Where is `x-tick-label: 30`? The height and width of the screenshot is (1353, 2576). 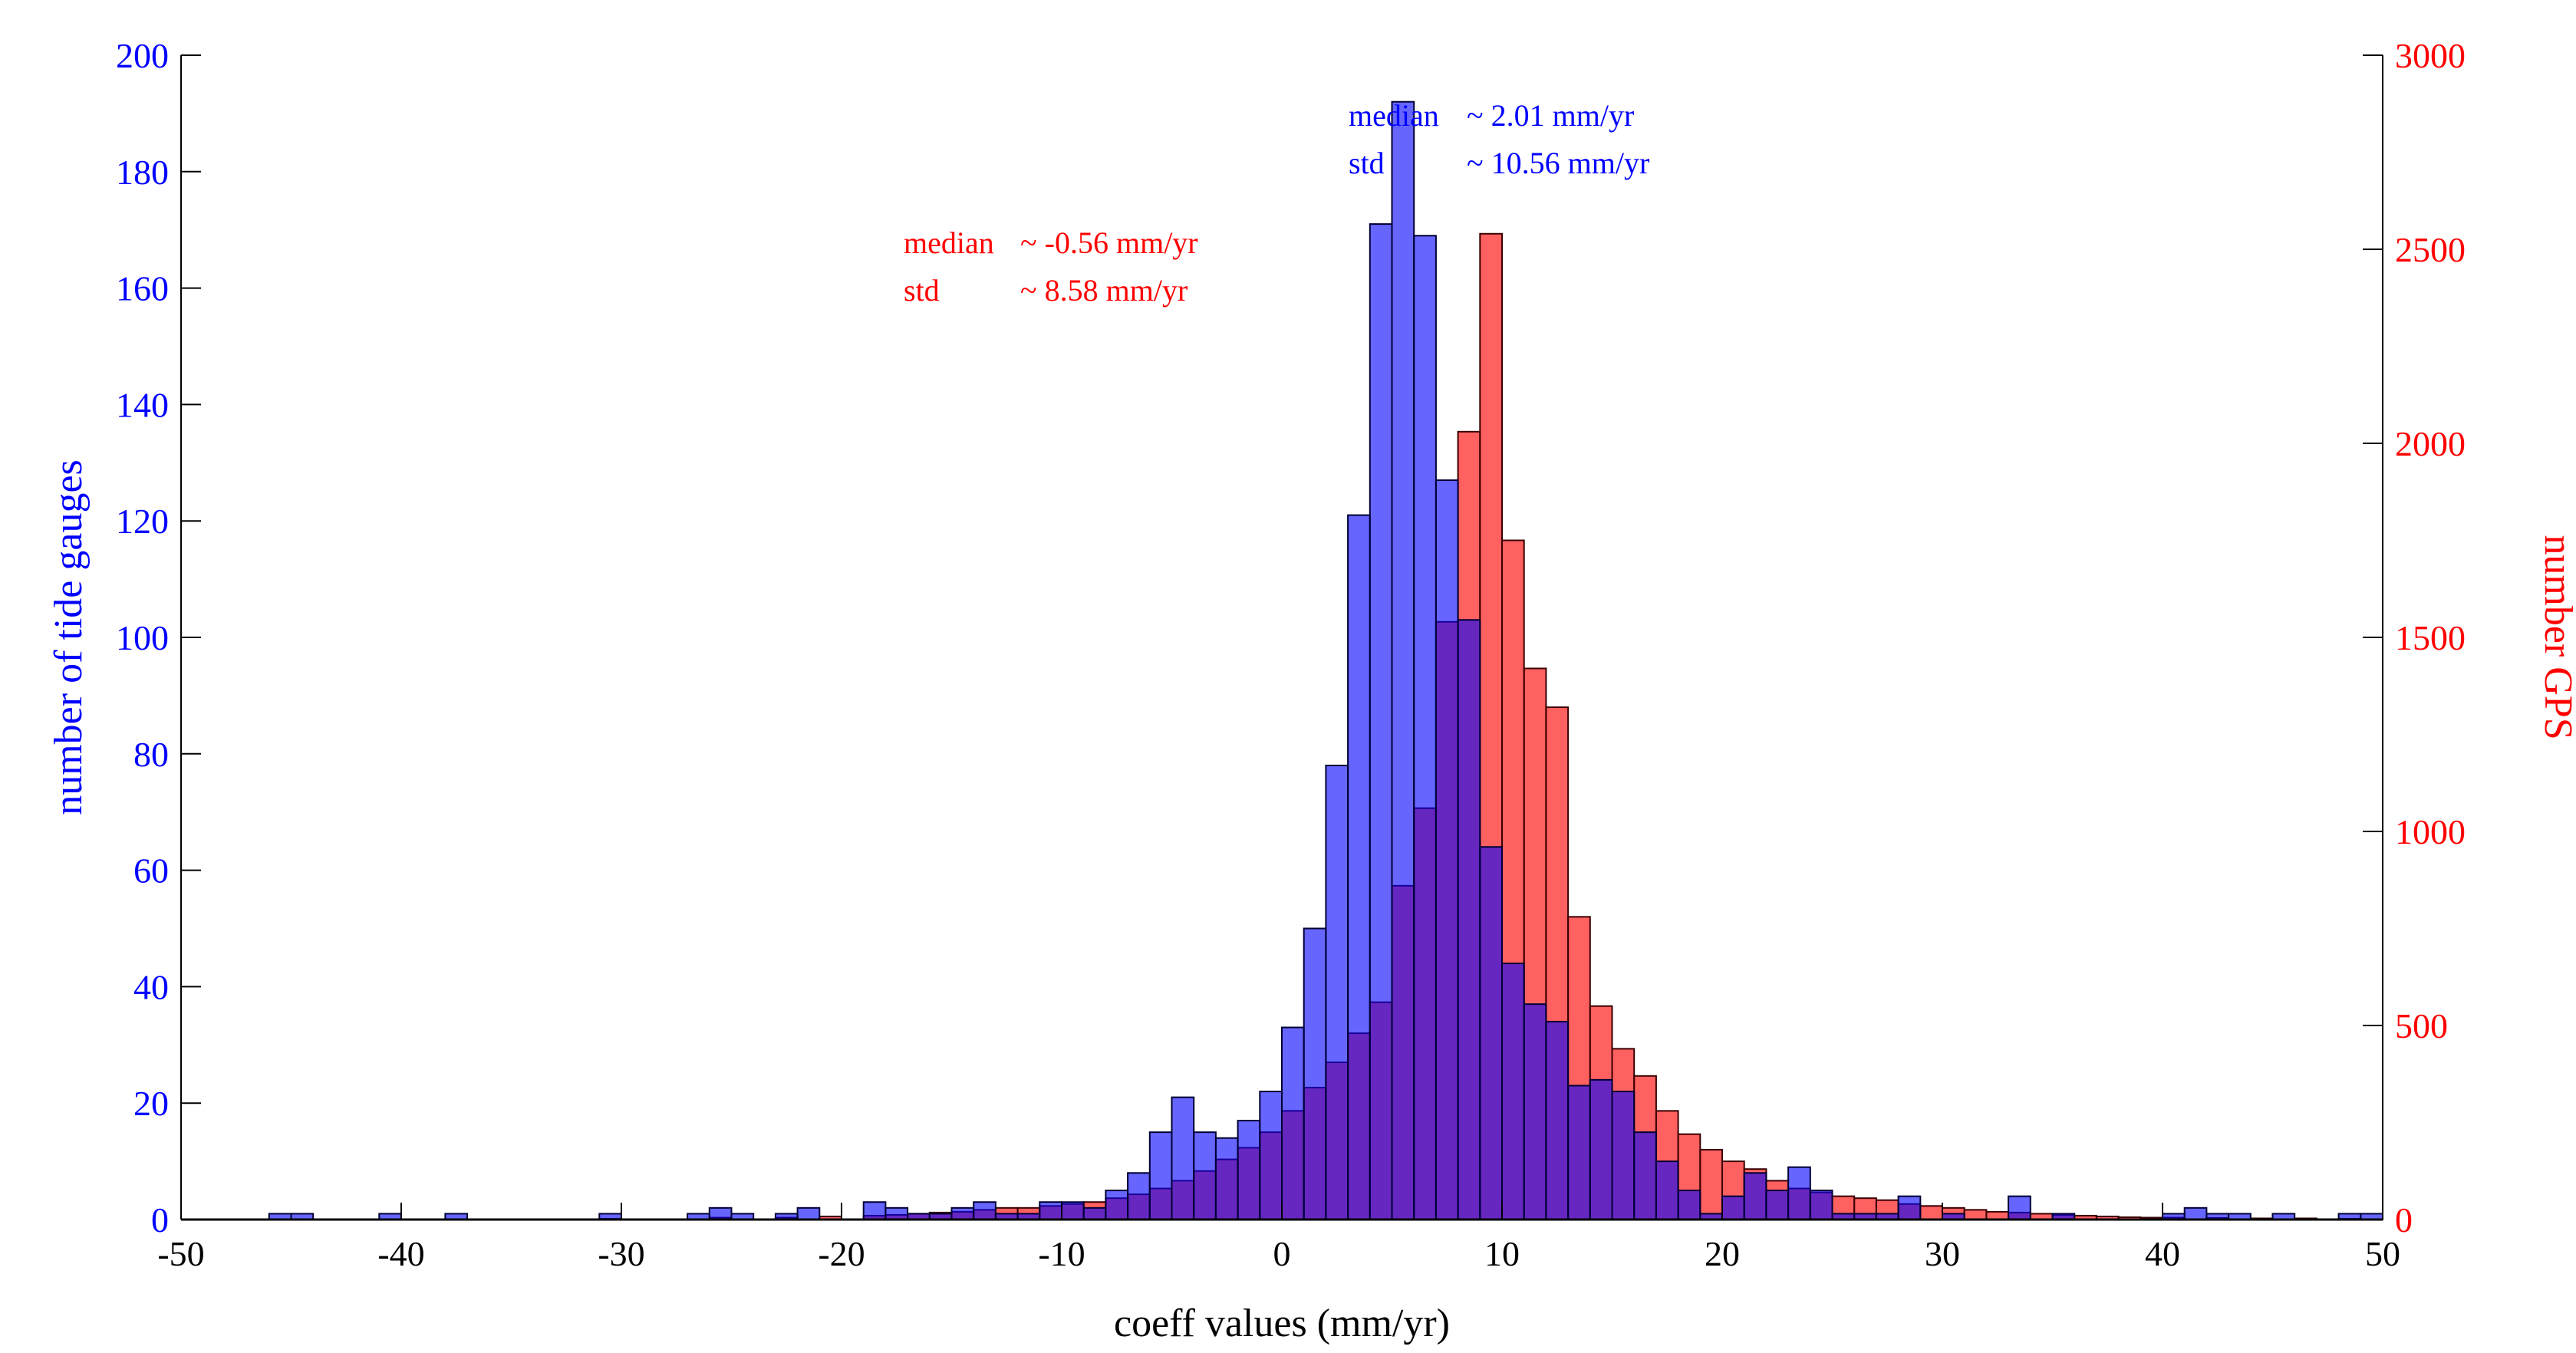
x-tick-label: 30 is located at coordinates (1942, 1253).